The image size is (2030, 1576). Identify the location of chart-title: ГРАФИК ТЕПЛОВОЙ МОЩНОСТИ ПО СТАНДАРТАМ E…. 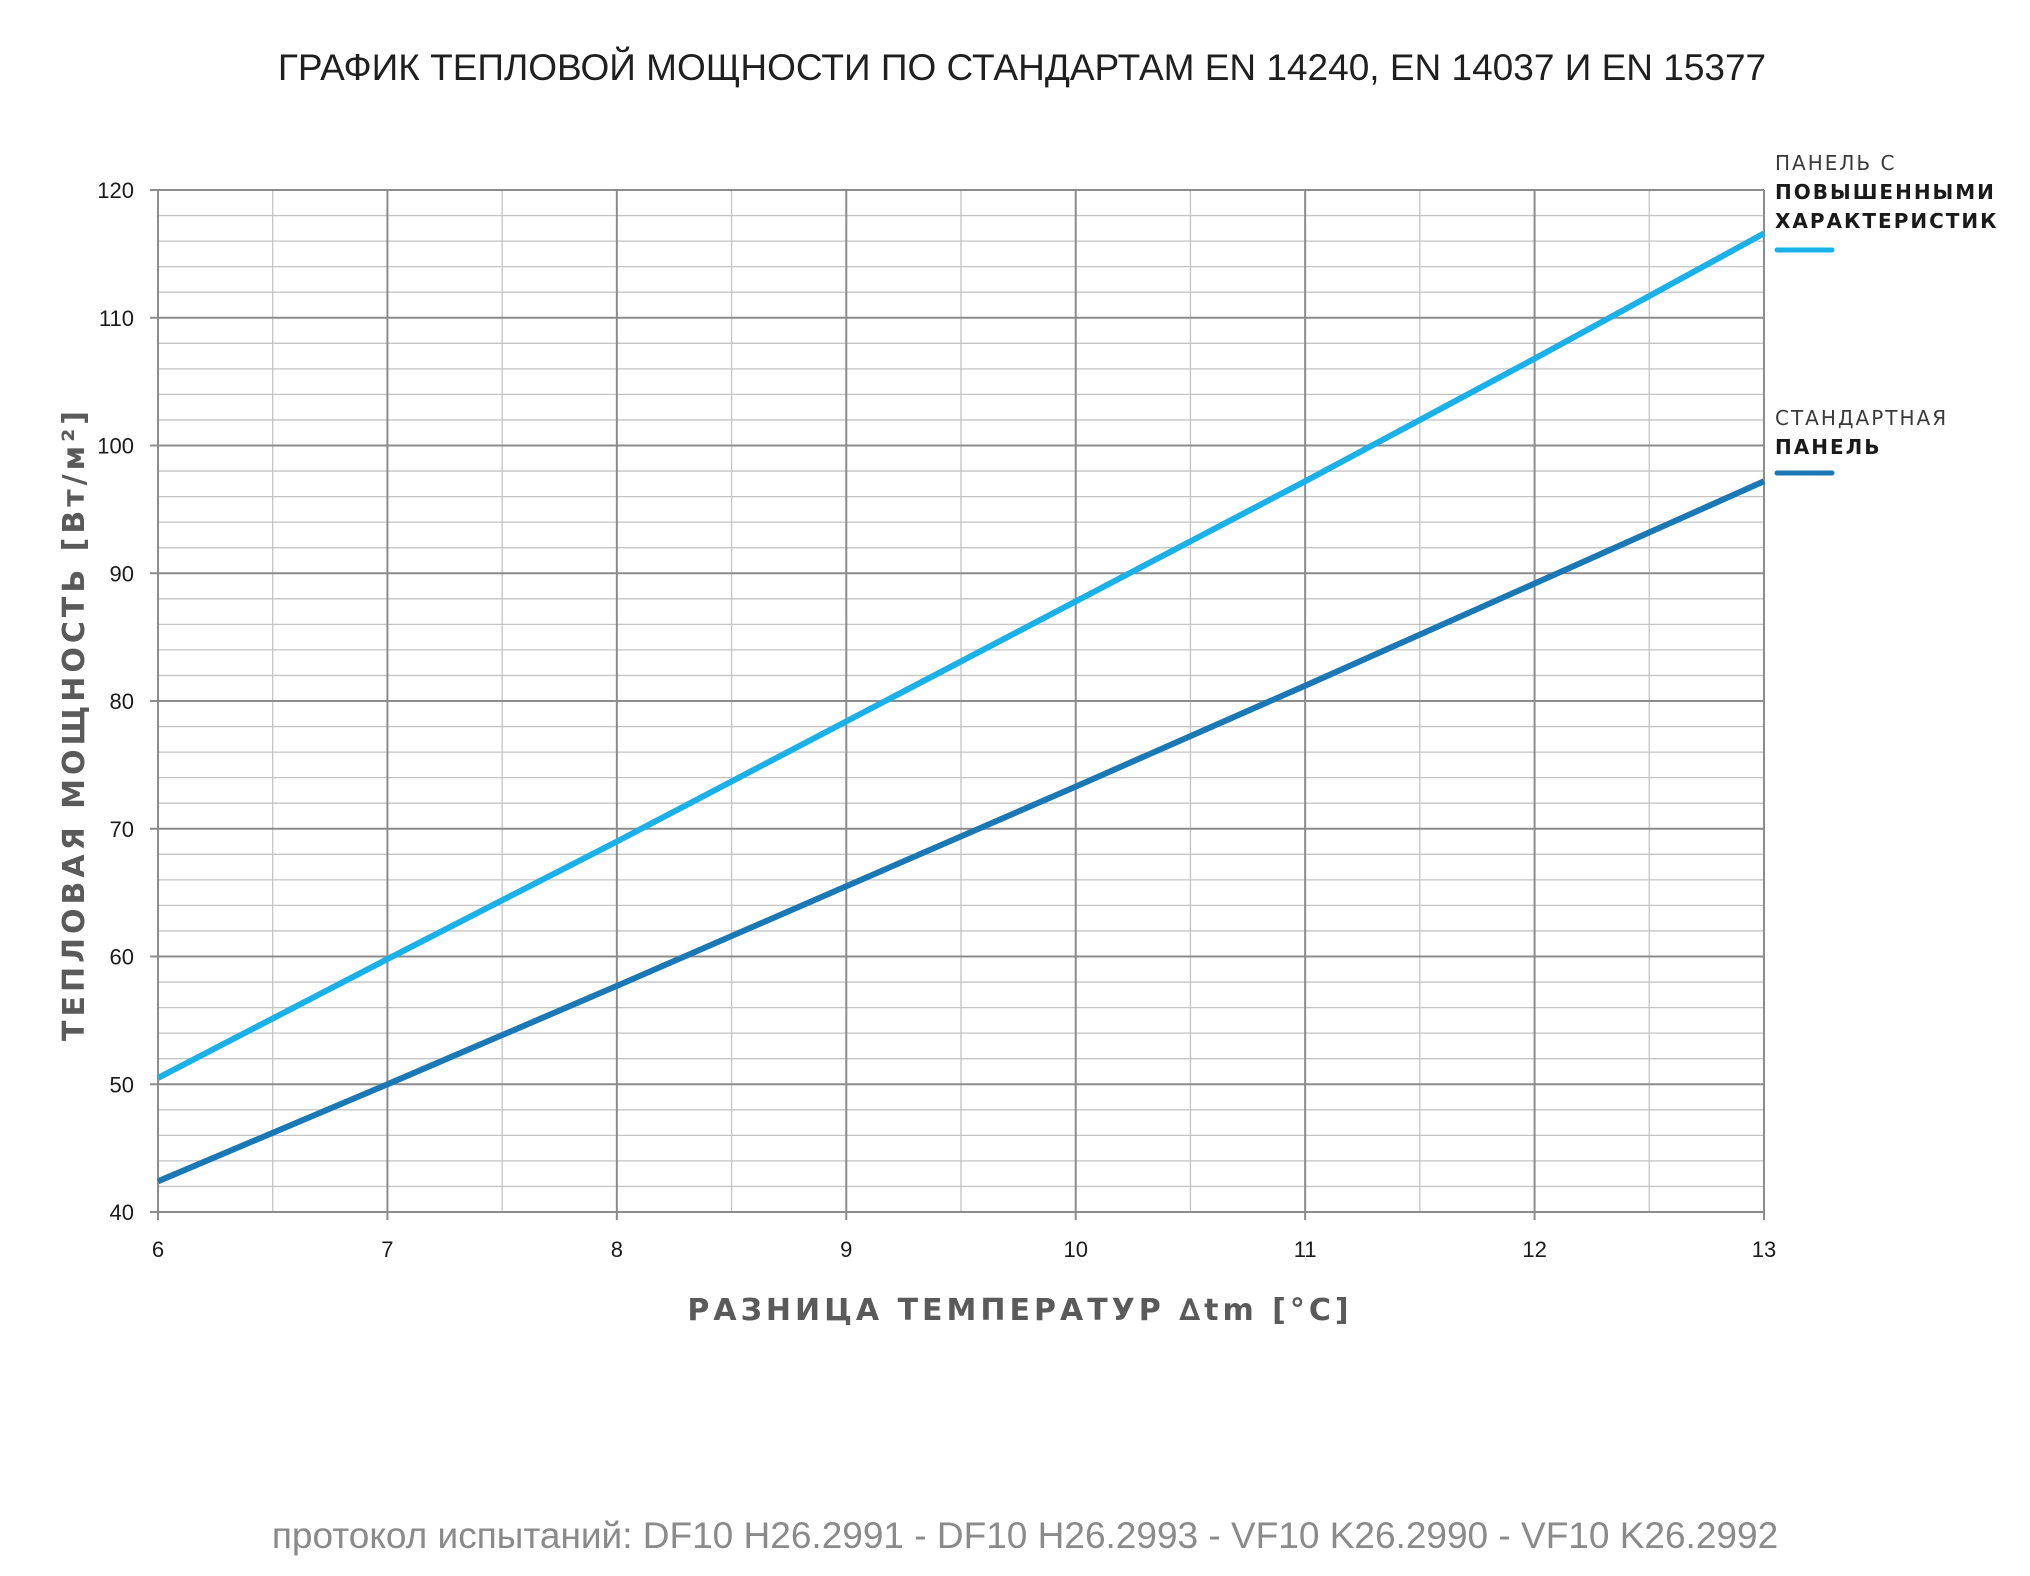
(1022, 67).